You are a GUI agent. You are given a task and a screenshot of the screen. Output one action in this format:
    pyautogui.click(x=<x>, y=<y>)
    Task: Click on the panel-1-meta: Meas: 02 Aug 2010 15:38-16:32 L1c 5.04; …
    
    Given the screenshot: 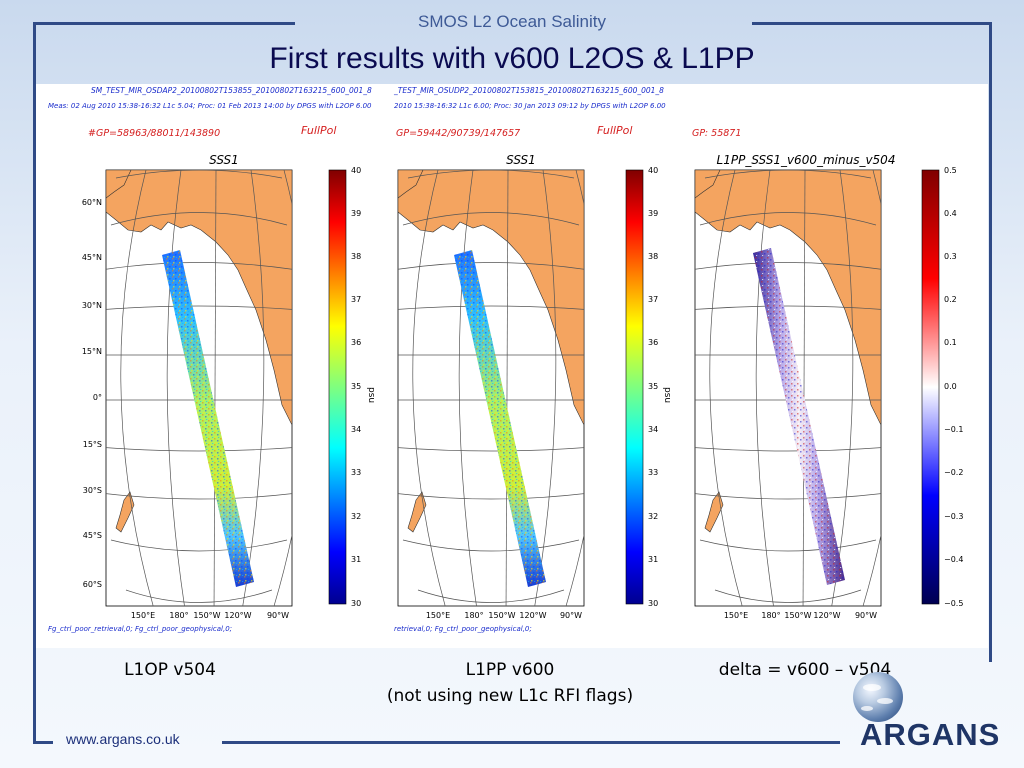 What is the action you would take?
    pyautogui.click(x=210, y=106)
    